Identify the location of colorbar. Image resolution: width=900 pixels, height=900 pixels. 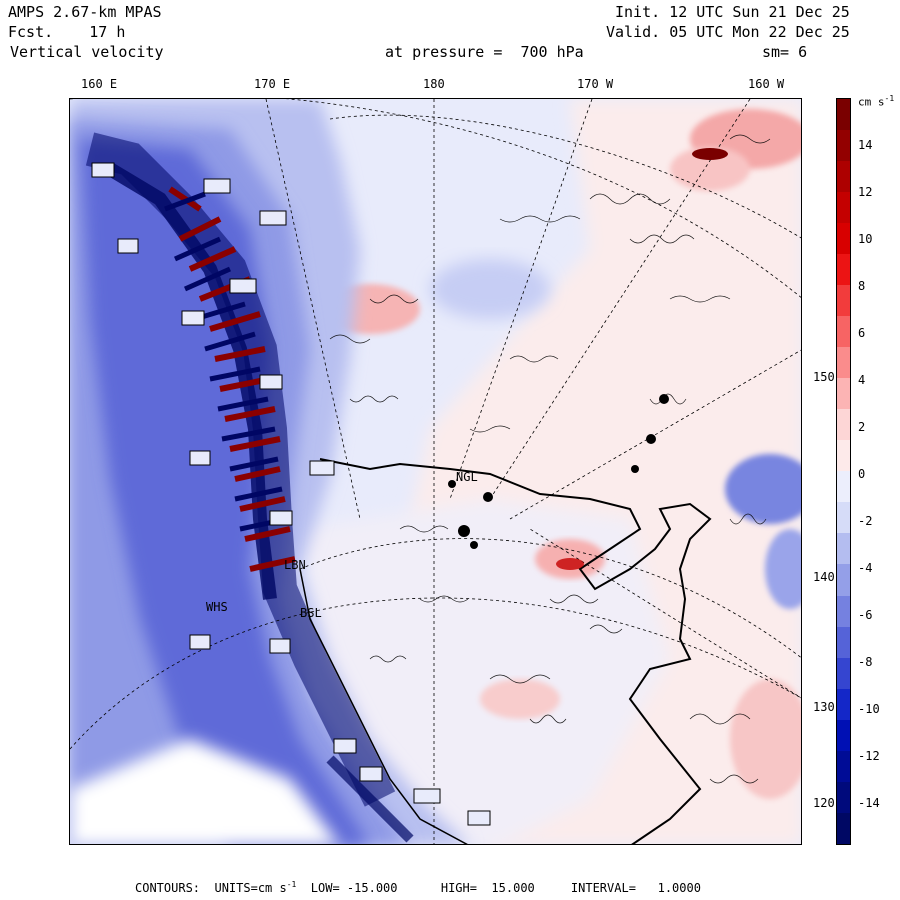
(843, 471).